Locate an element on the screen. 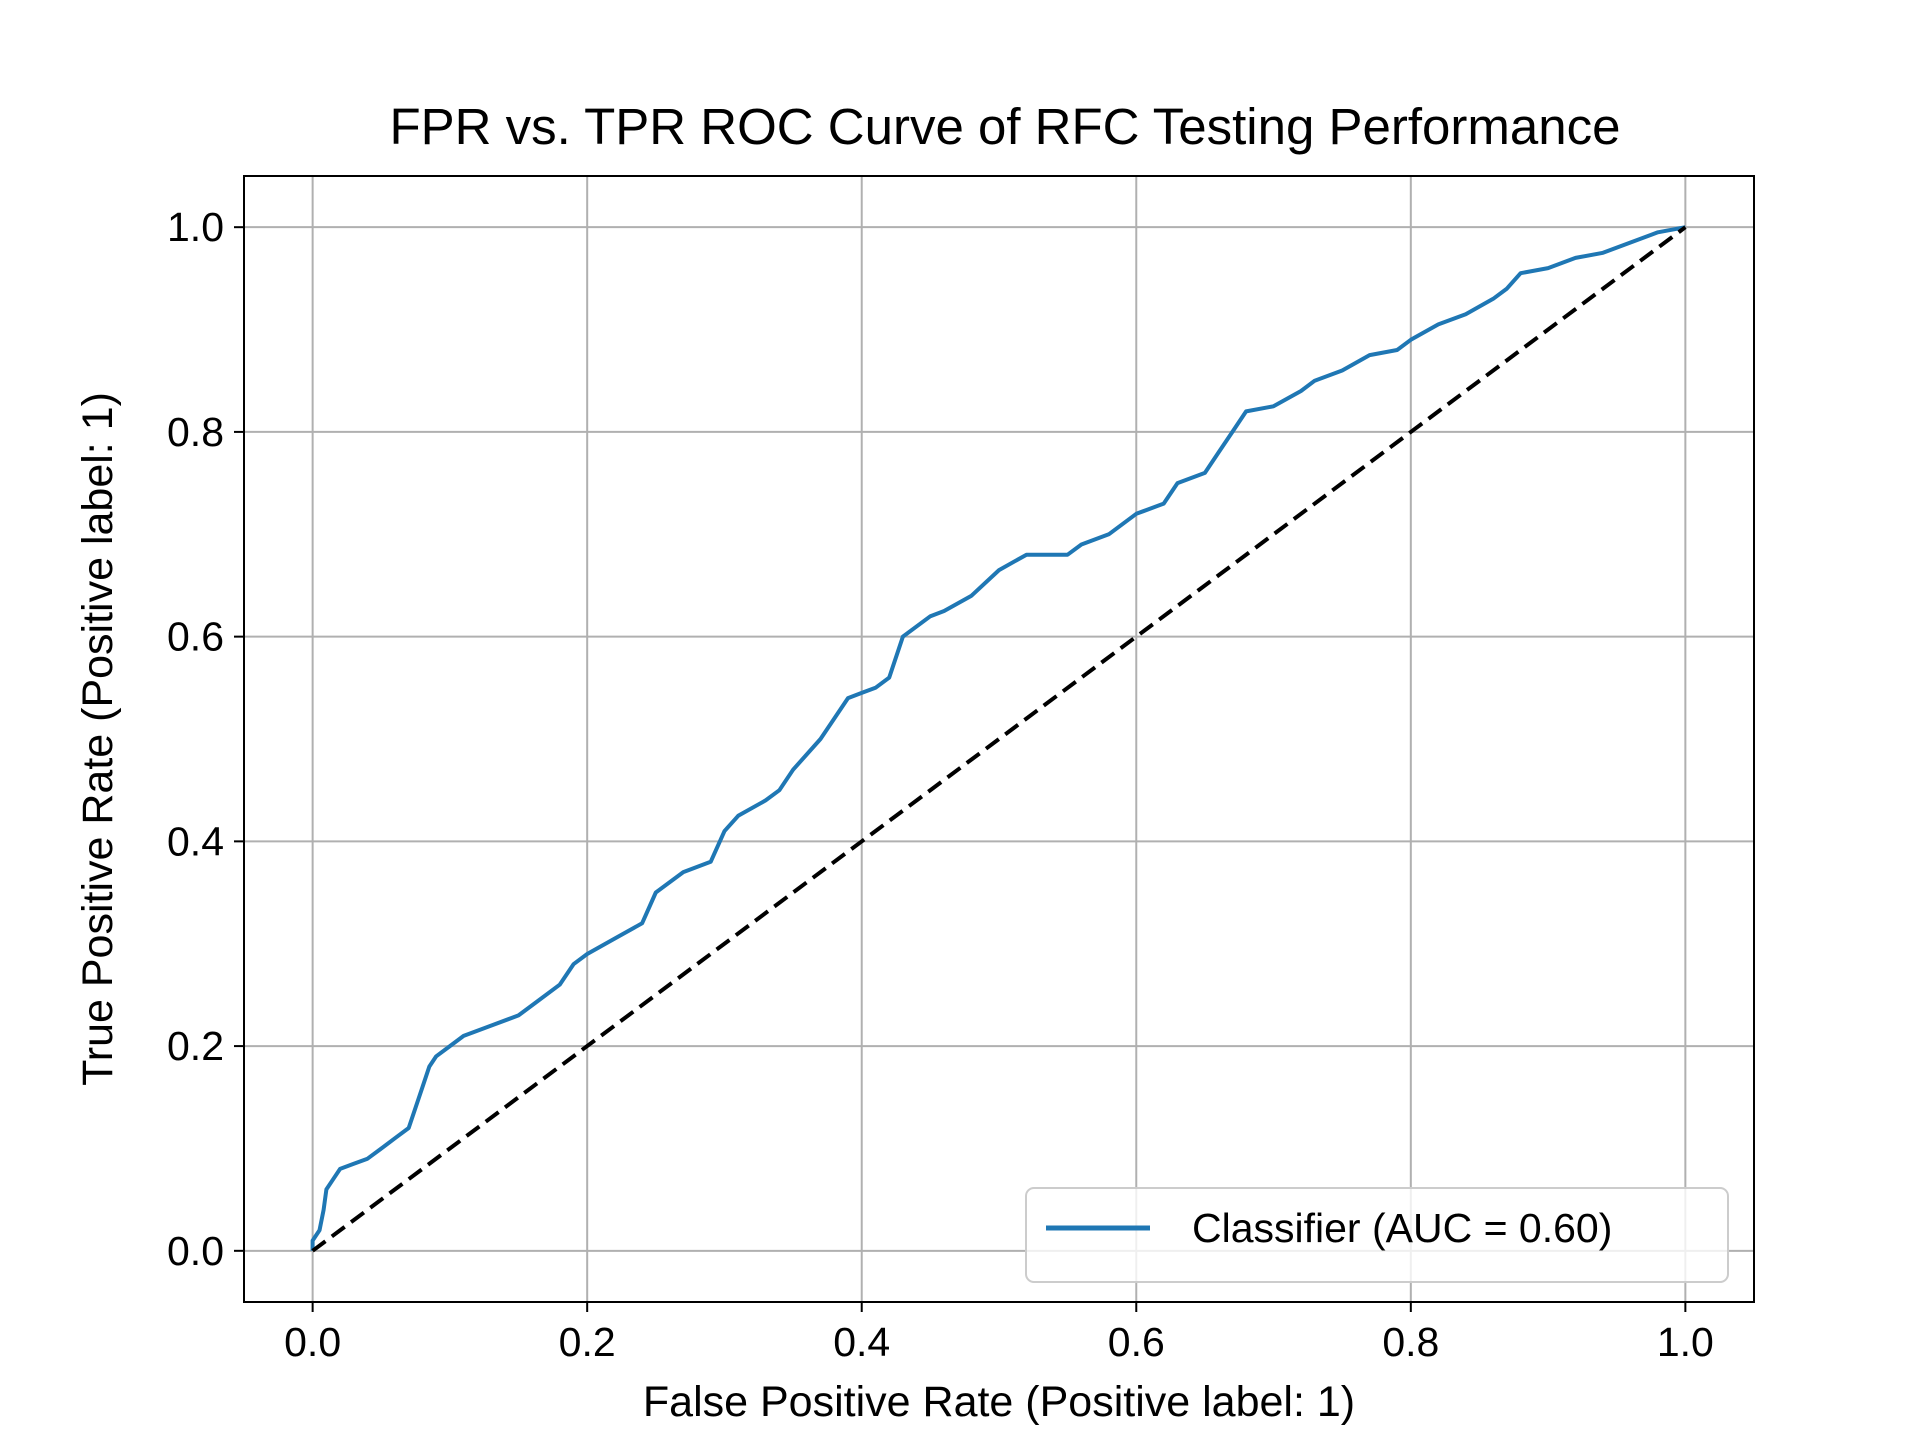 This screenshot has width=1920, height=1440. x-axis-label: False Positive Rate (Positive label: 1) is located at coordinates (999, 1402).